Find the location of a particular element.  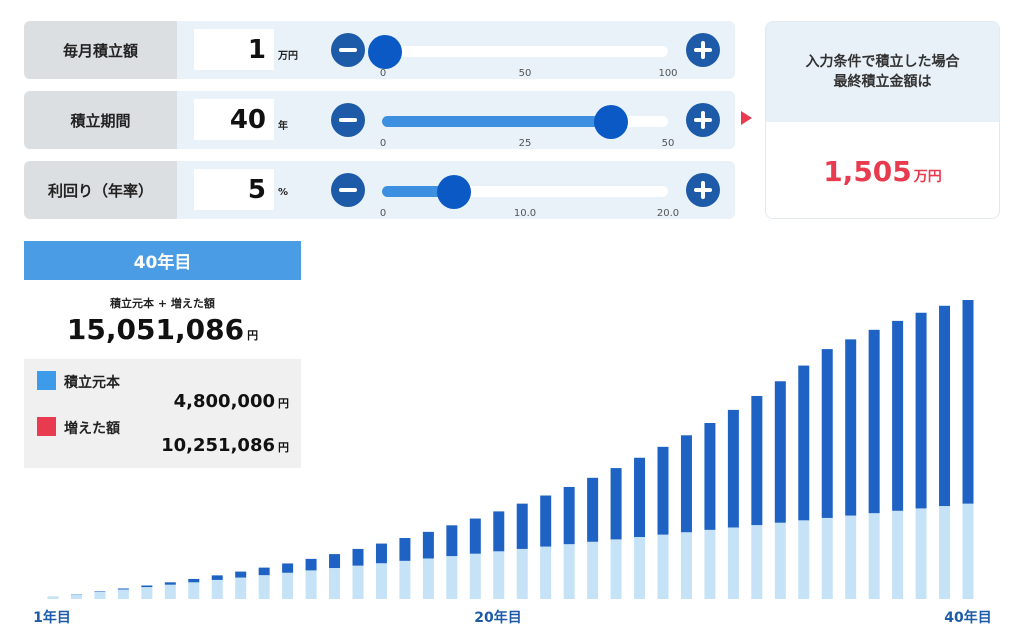

period-slider is located at coordinates (525, 122).